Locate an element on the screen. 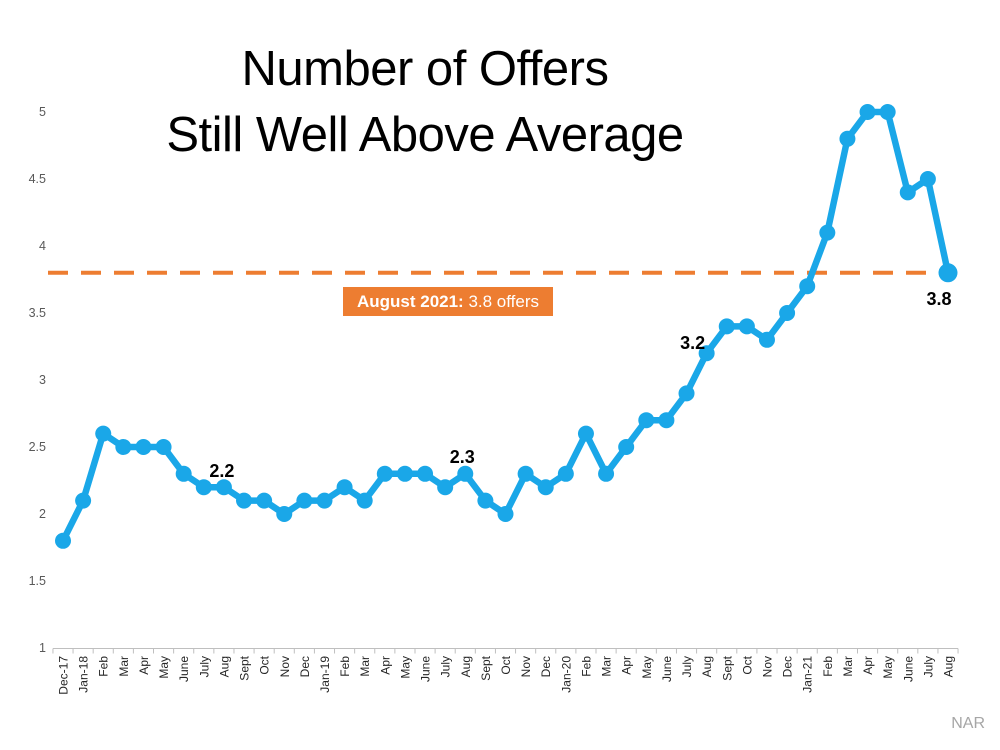 This screenshot has height=750, width=1000. x-tick-label: Jan-21 is located at coordinates (808, 674).